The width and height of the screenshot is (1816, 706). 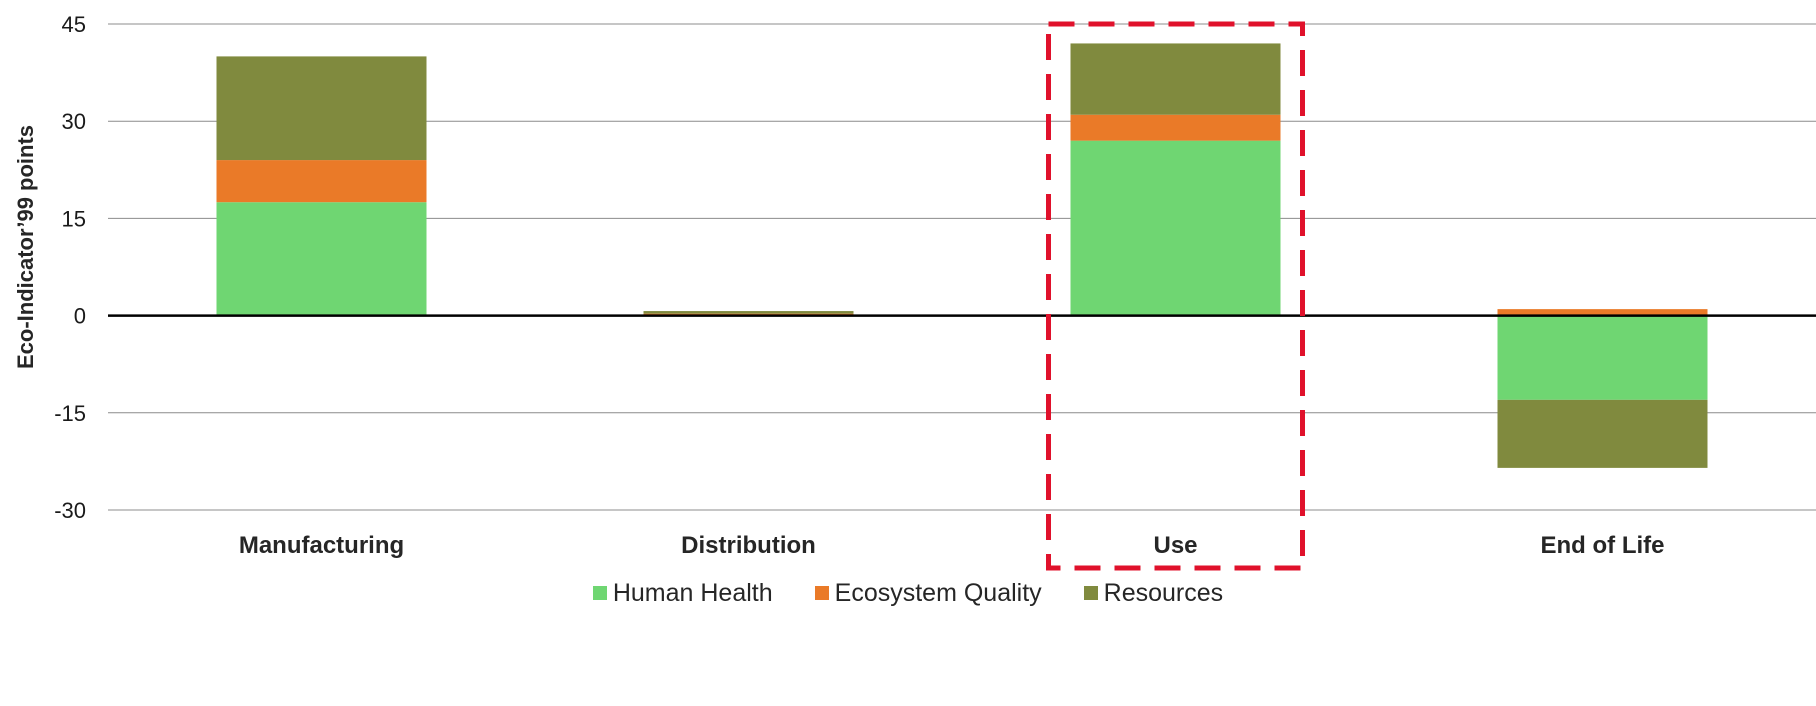 I want to click on y-tick-label: 0, so click(x=80, y=316).